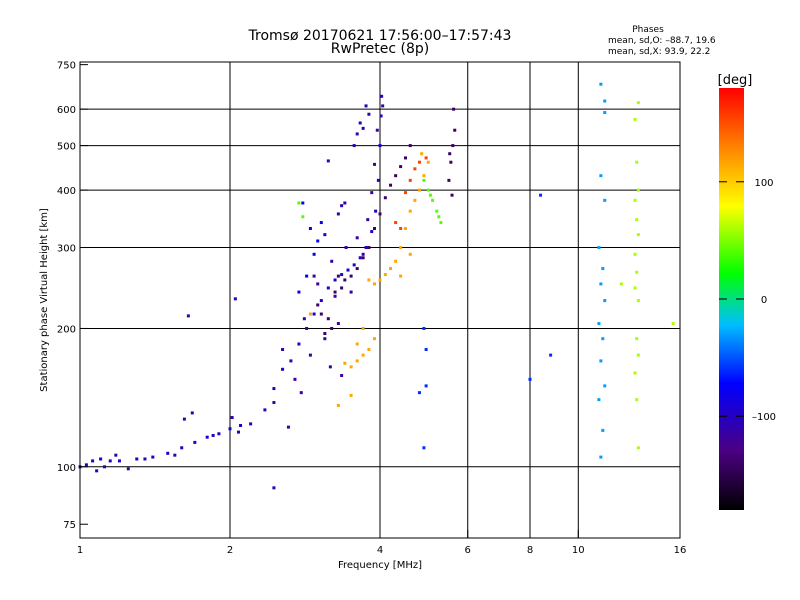 The width and height of the screenshot is (800, 600). What do you see at coordinates (380, 49) in the screenshot?
I see `chart-subtitle: RwPretec (8p)` at bounding box center [380, 49].